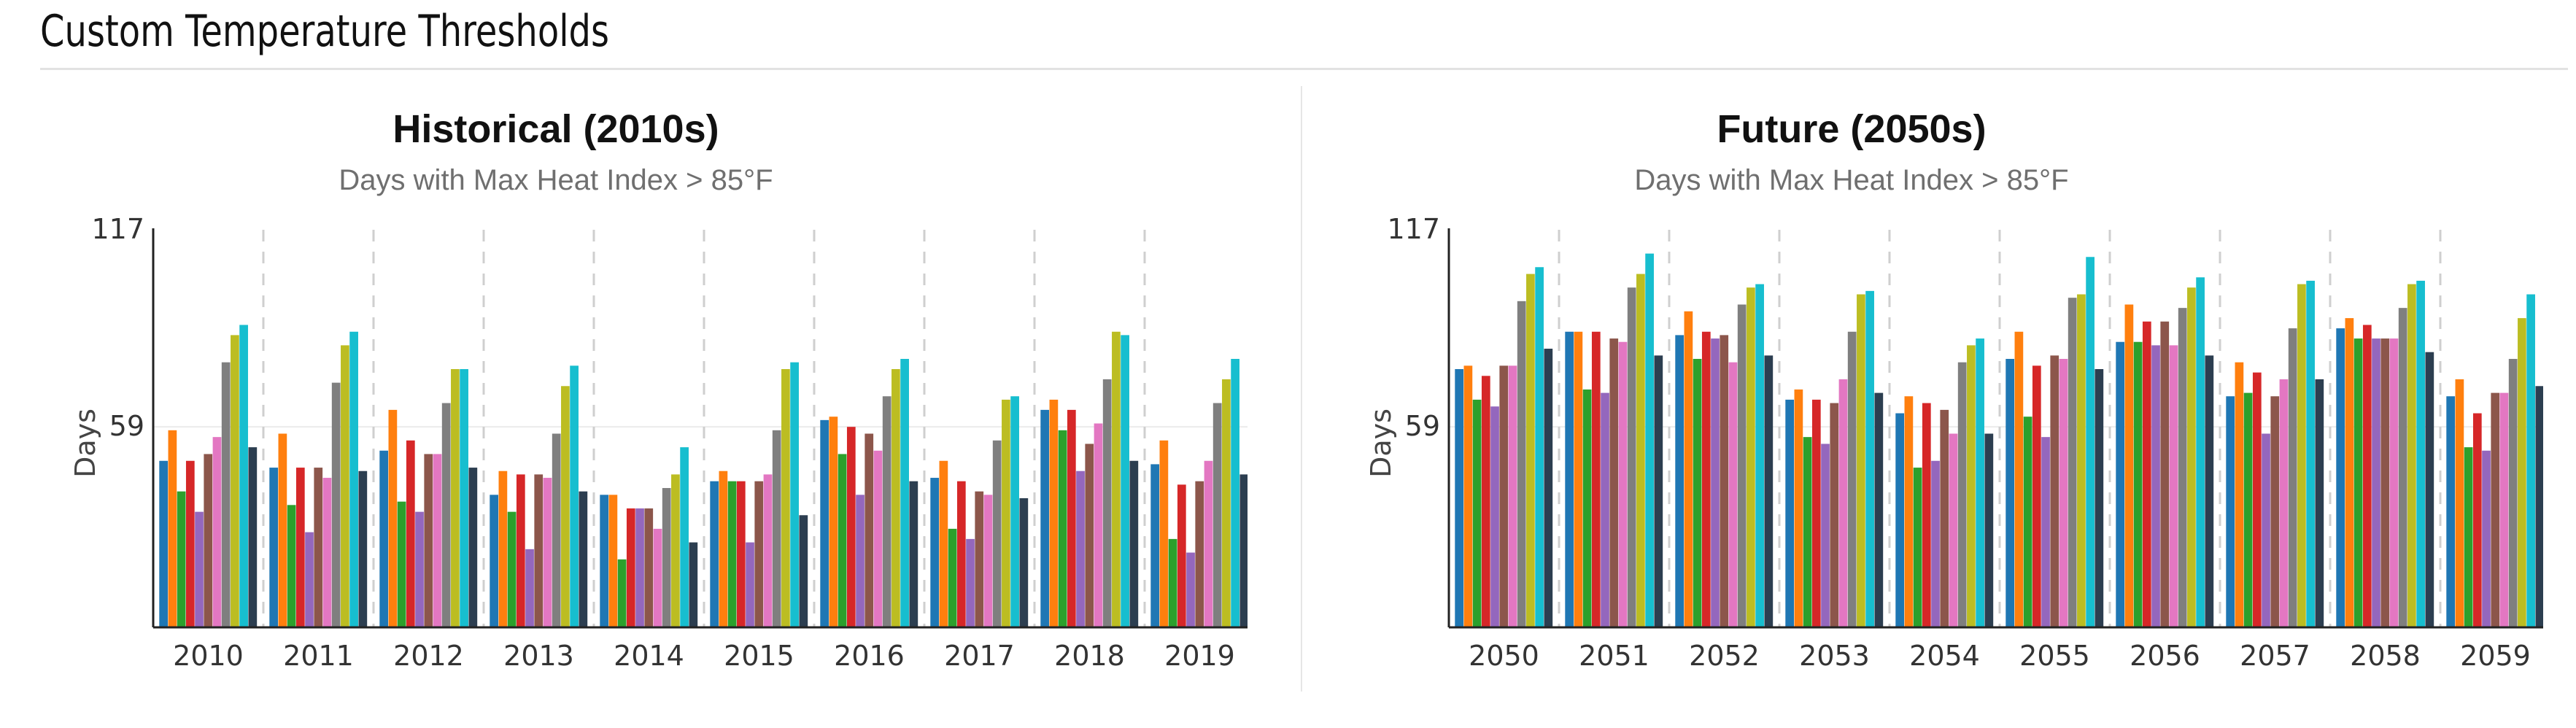 Image resolution: width=2576 pixels, height=728 pixels. What do you see at coordinates (318, 656) in the screenshot?
I see `x-tick-label: 2011` at bounding box center [318, 656].